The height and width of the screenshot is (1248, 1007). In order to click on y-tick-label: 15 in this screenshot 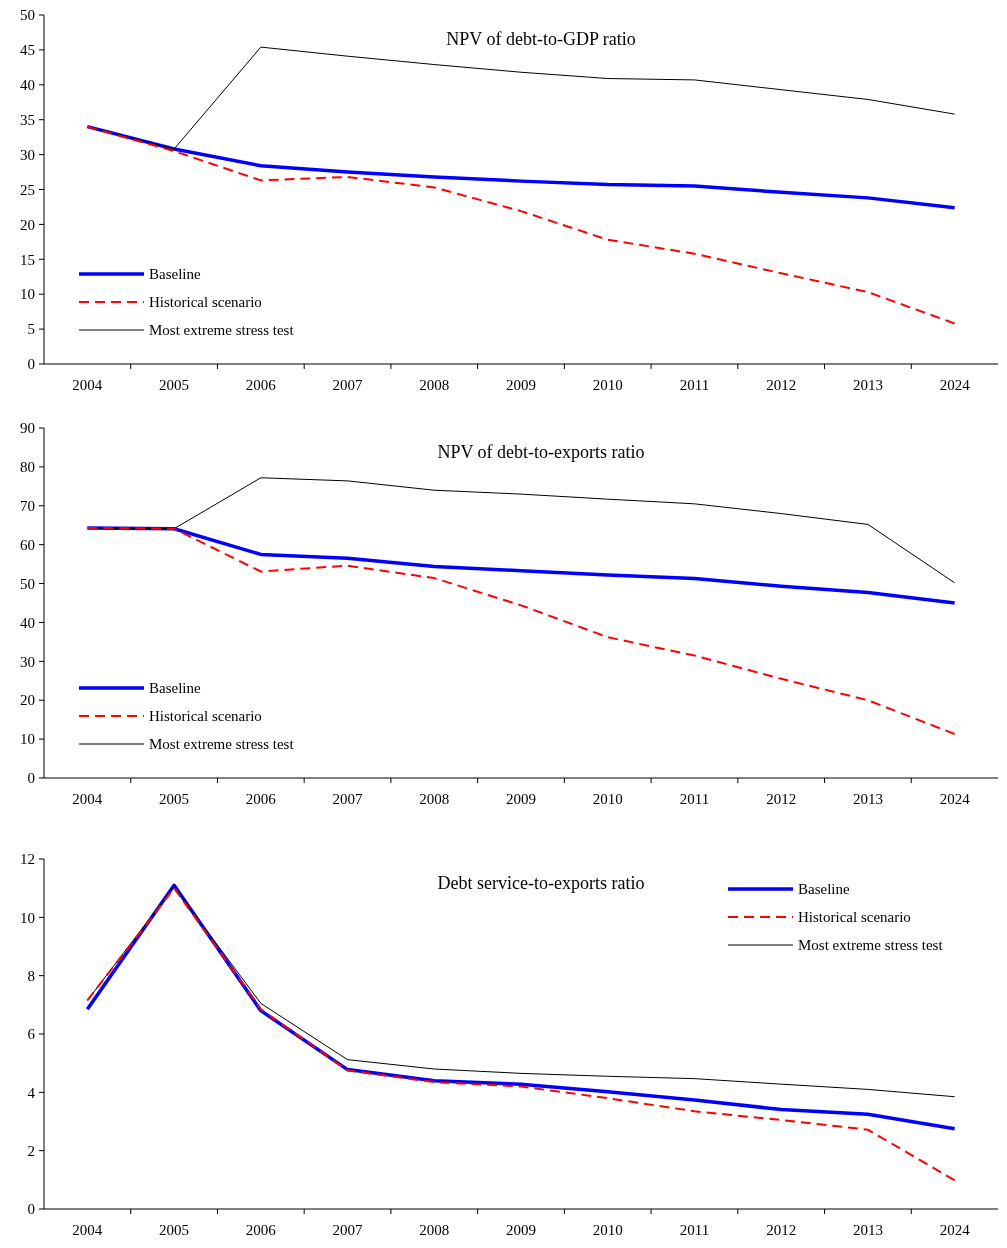, I will do `click(27, 259)`.